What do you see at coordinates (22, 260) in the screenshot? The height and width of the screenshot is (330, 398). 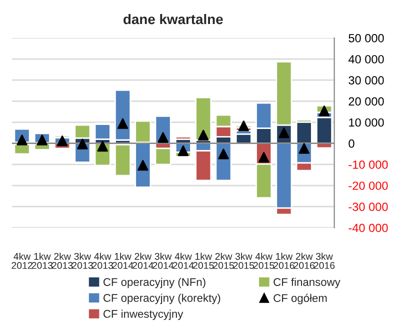 I see `x-tick-label: 4kw 2012` at bounding box center [22, 260].